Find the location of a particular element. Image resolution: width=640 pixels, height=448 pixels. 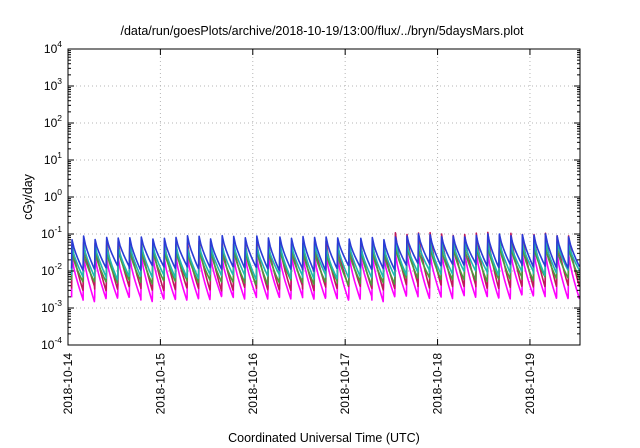

x-tick-label: 2018-10-16 is located at coordinates (253, 384).